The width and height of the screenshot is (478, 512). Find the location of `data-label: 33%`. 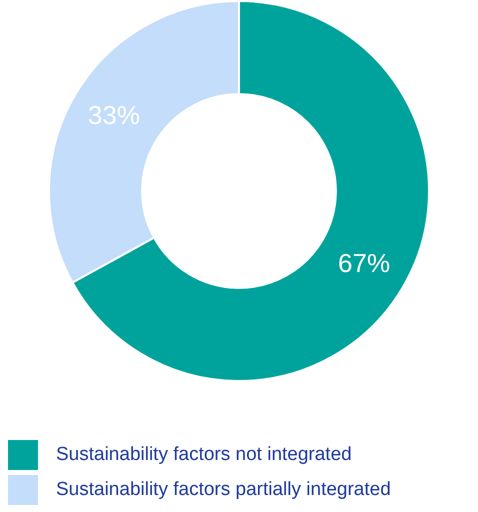

data-label: 33% is located at coordinates (114, 115).